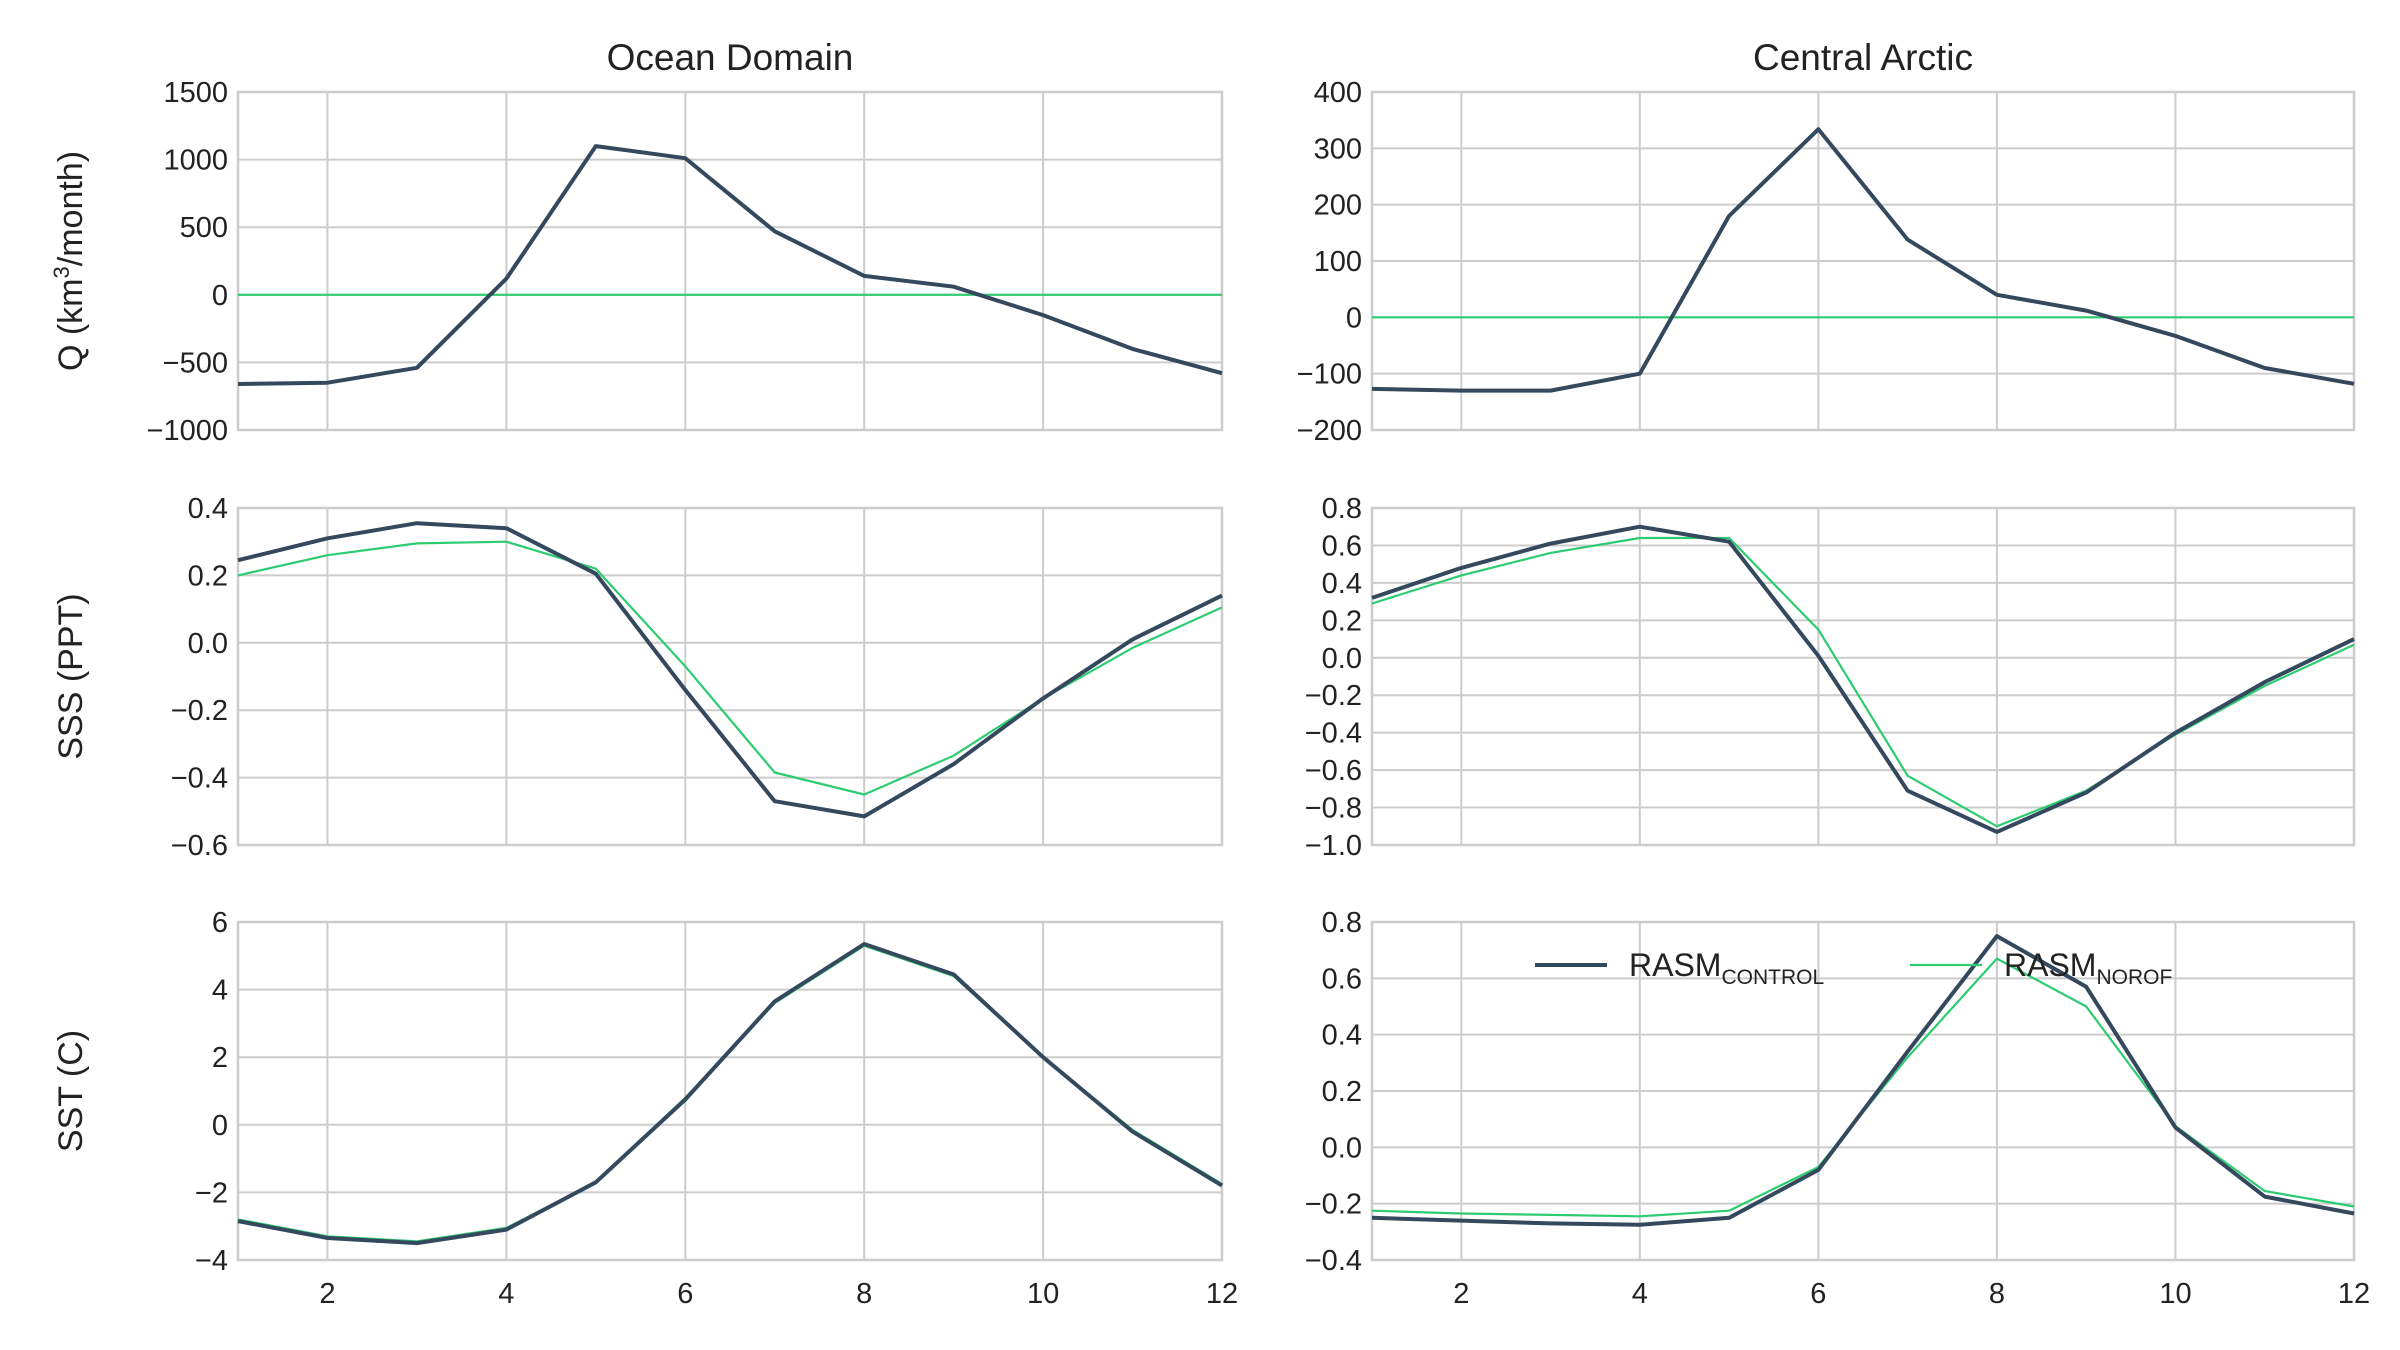  What do you see at coordinates (1853, 968) in the screenshot?
I see `legend: RASMCONTROL RASMNOROF` at bounding box center [1853, 968].